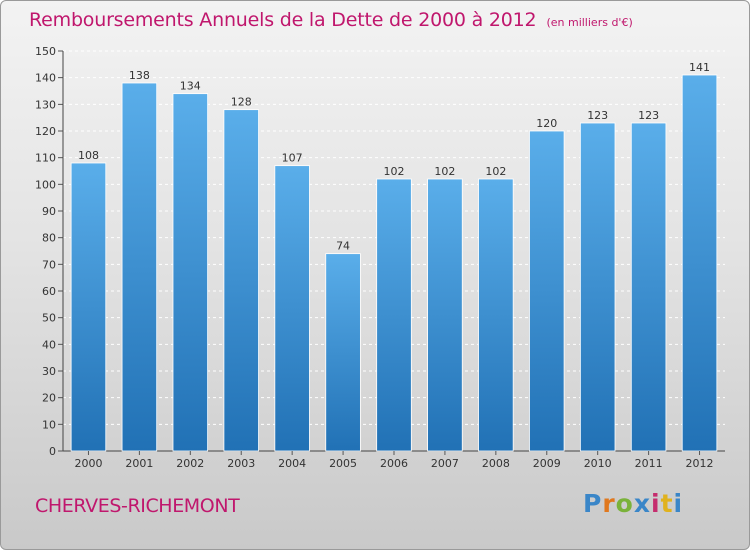 This screenshot has height=550, width=750. What do you see at coordinates (649, 463) in the screenshot?
I see `x-tick-label: 2011` at bounding box center [649, 463].